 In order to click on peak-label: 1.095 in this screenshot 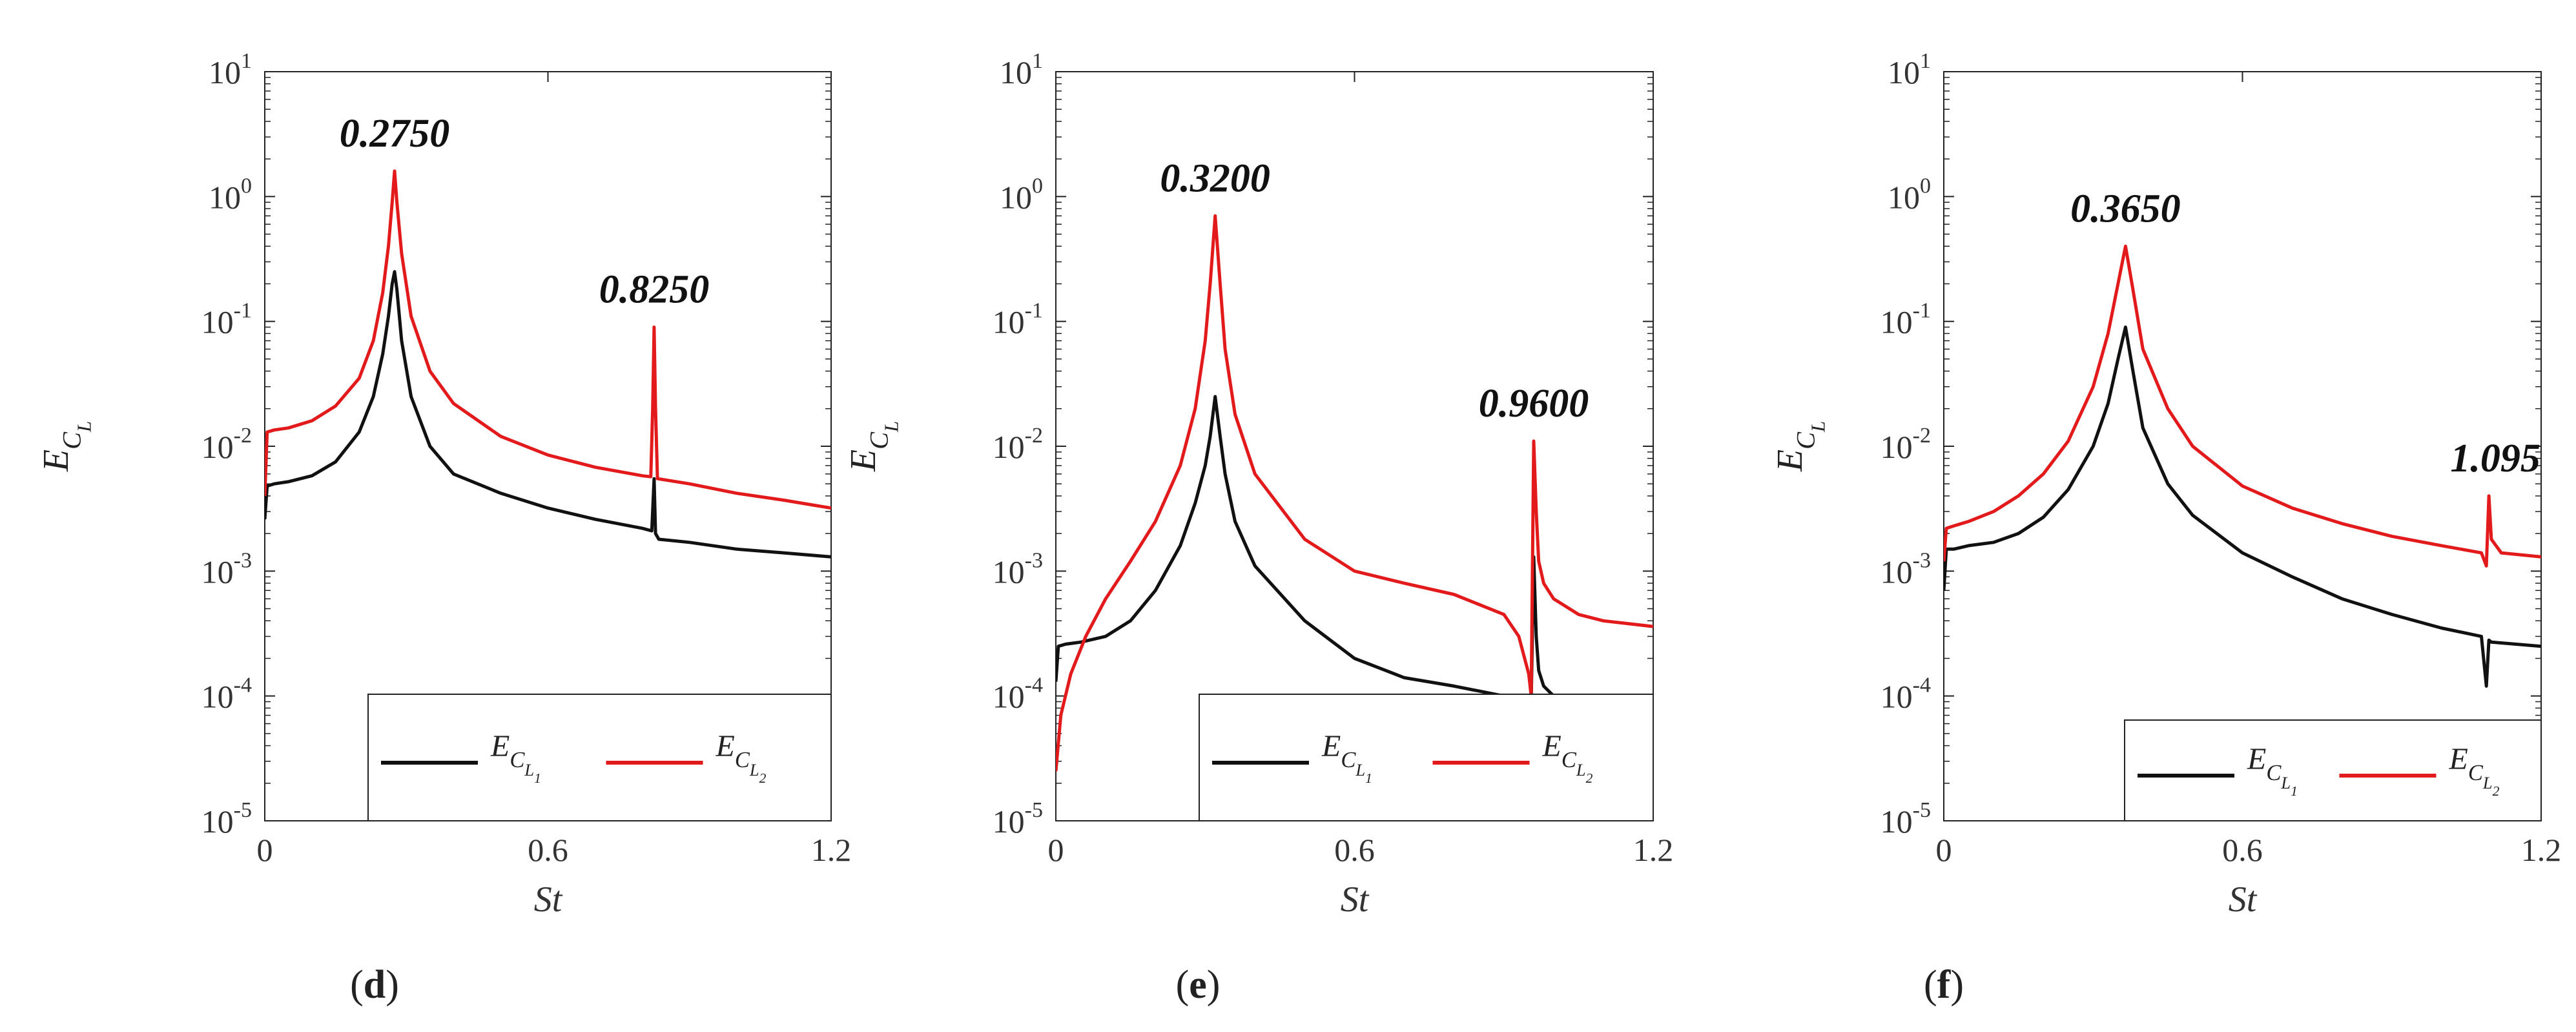, I will do `click(2495, 459)`.